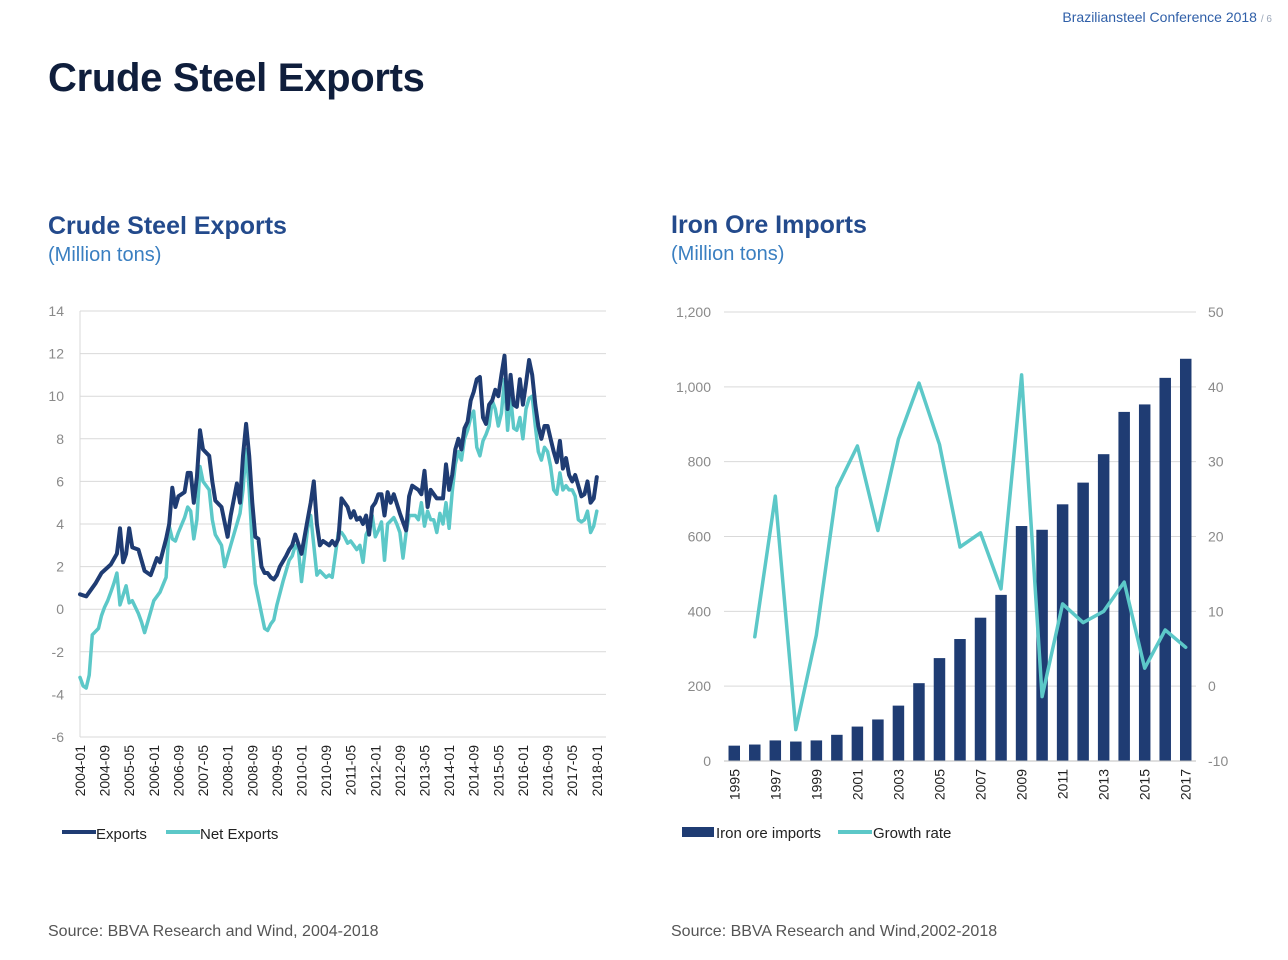  What do you see at coordinates (498, 771) in the screenshot?
I see `left-x-tick-label: 2015-05` at bounding box center [498, 771].